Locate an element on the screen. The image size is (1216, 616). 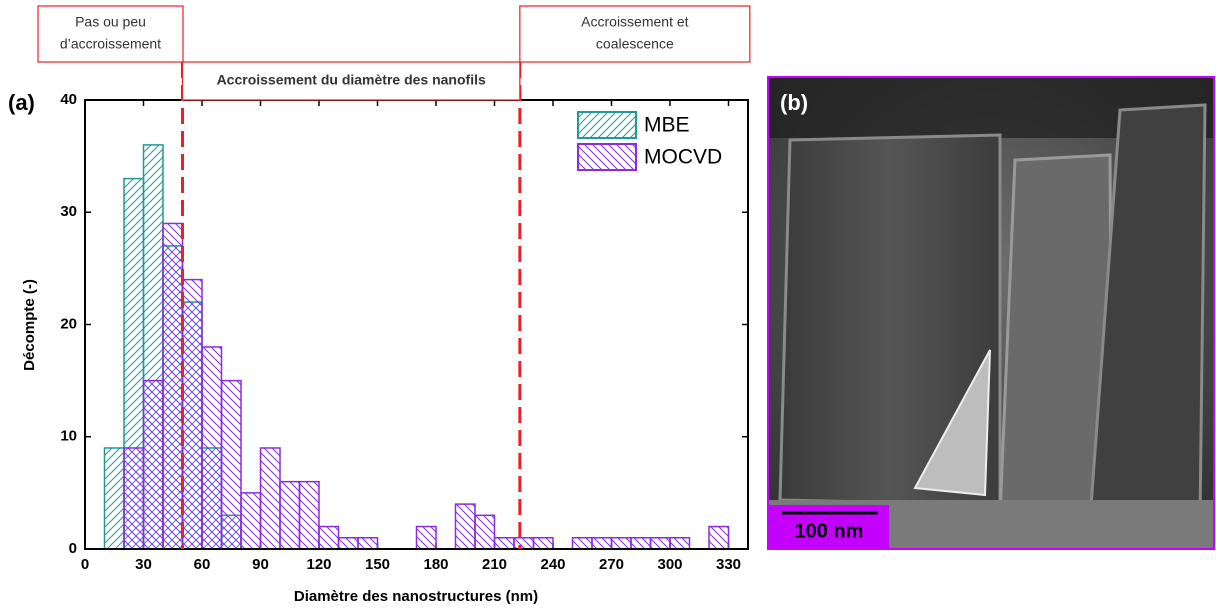
x-tick-label: 210 is located at coordinates (494, 564).